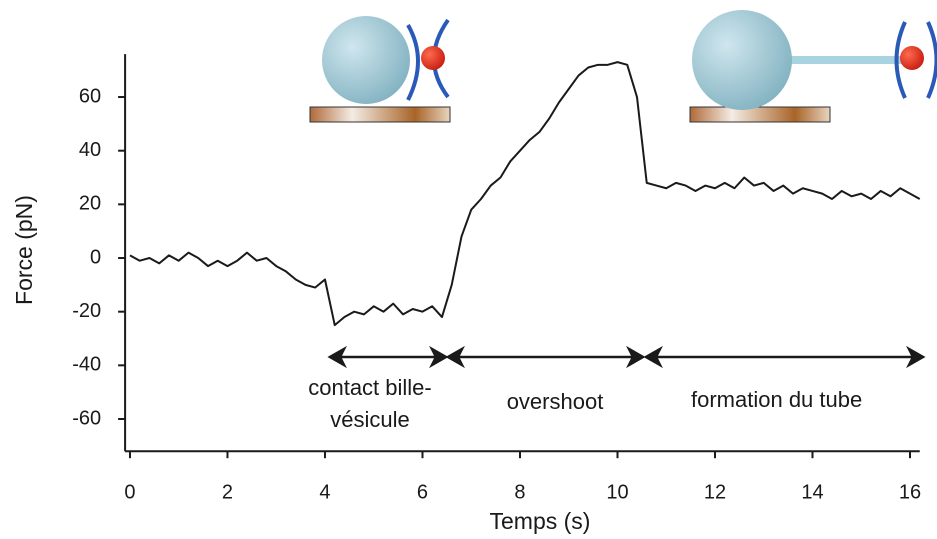 The height and width of the screenshot is (539, 937). Describe the element at coordinates (910, 492) in the screenshot. I see `x-tick-label: 16` at that location.